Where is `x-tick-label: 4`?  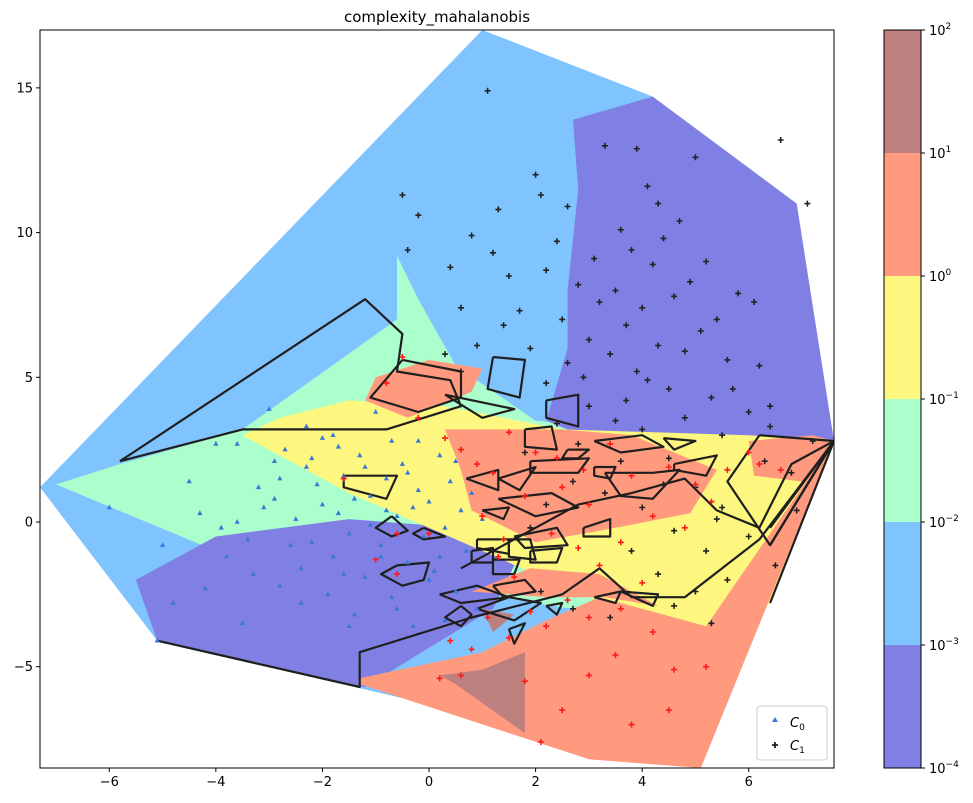
x-tick-label: 4 is located at coordinates (642, 782).